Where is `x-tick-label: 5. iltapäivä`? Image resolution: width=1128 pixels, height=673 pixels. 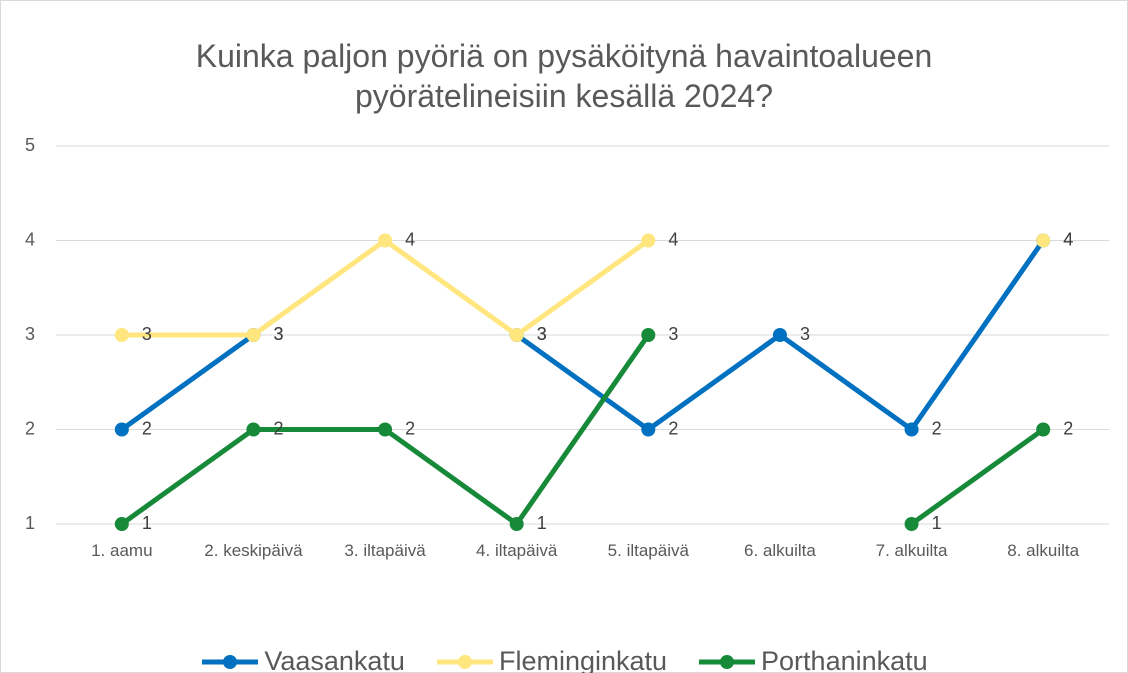
x-tick-label: 5. iltapäivä is located at coordinates (648, 550).